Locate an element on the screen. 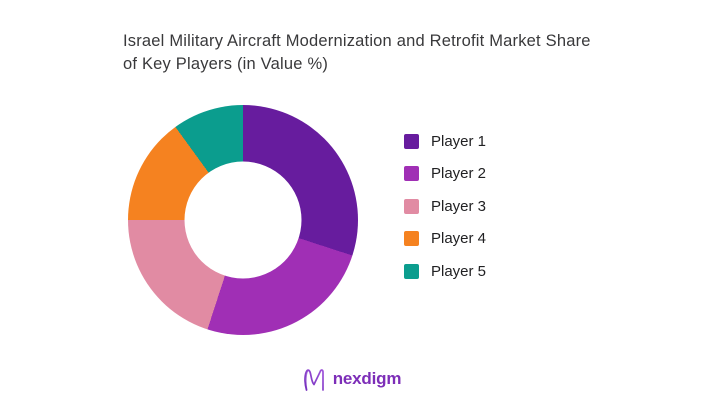  legend-label: Player 1 is located at coordinates (459, 141).